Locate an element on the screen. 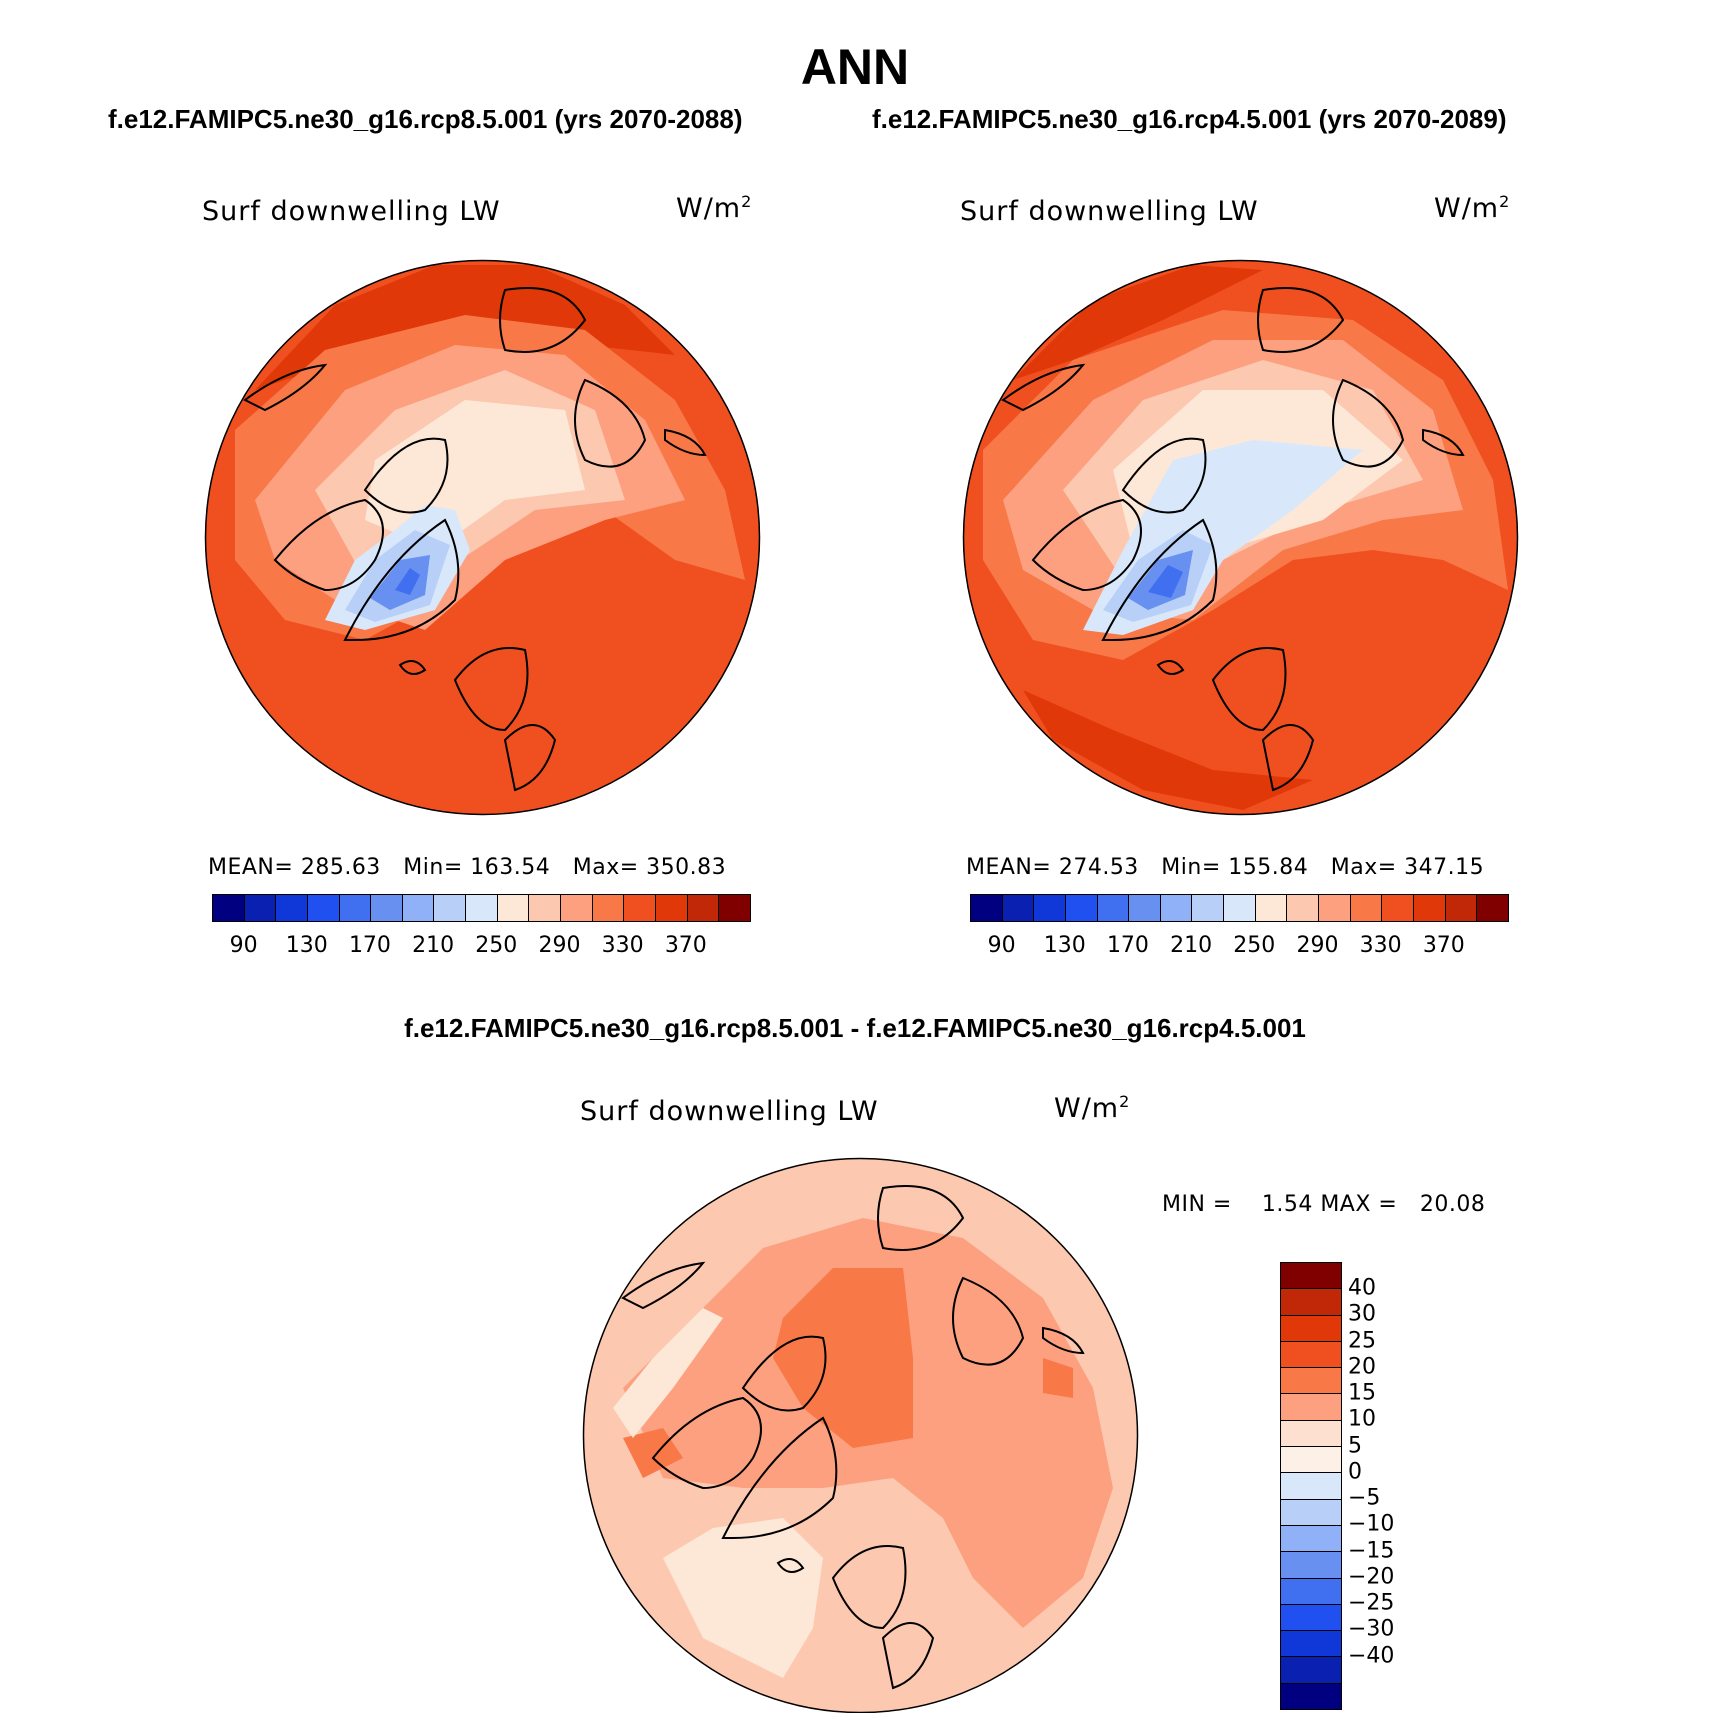 This screenshot has height=1713, width=1710. colorbar-tick-label: 290 is located at coordinates (1317, 945).